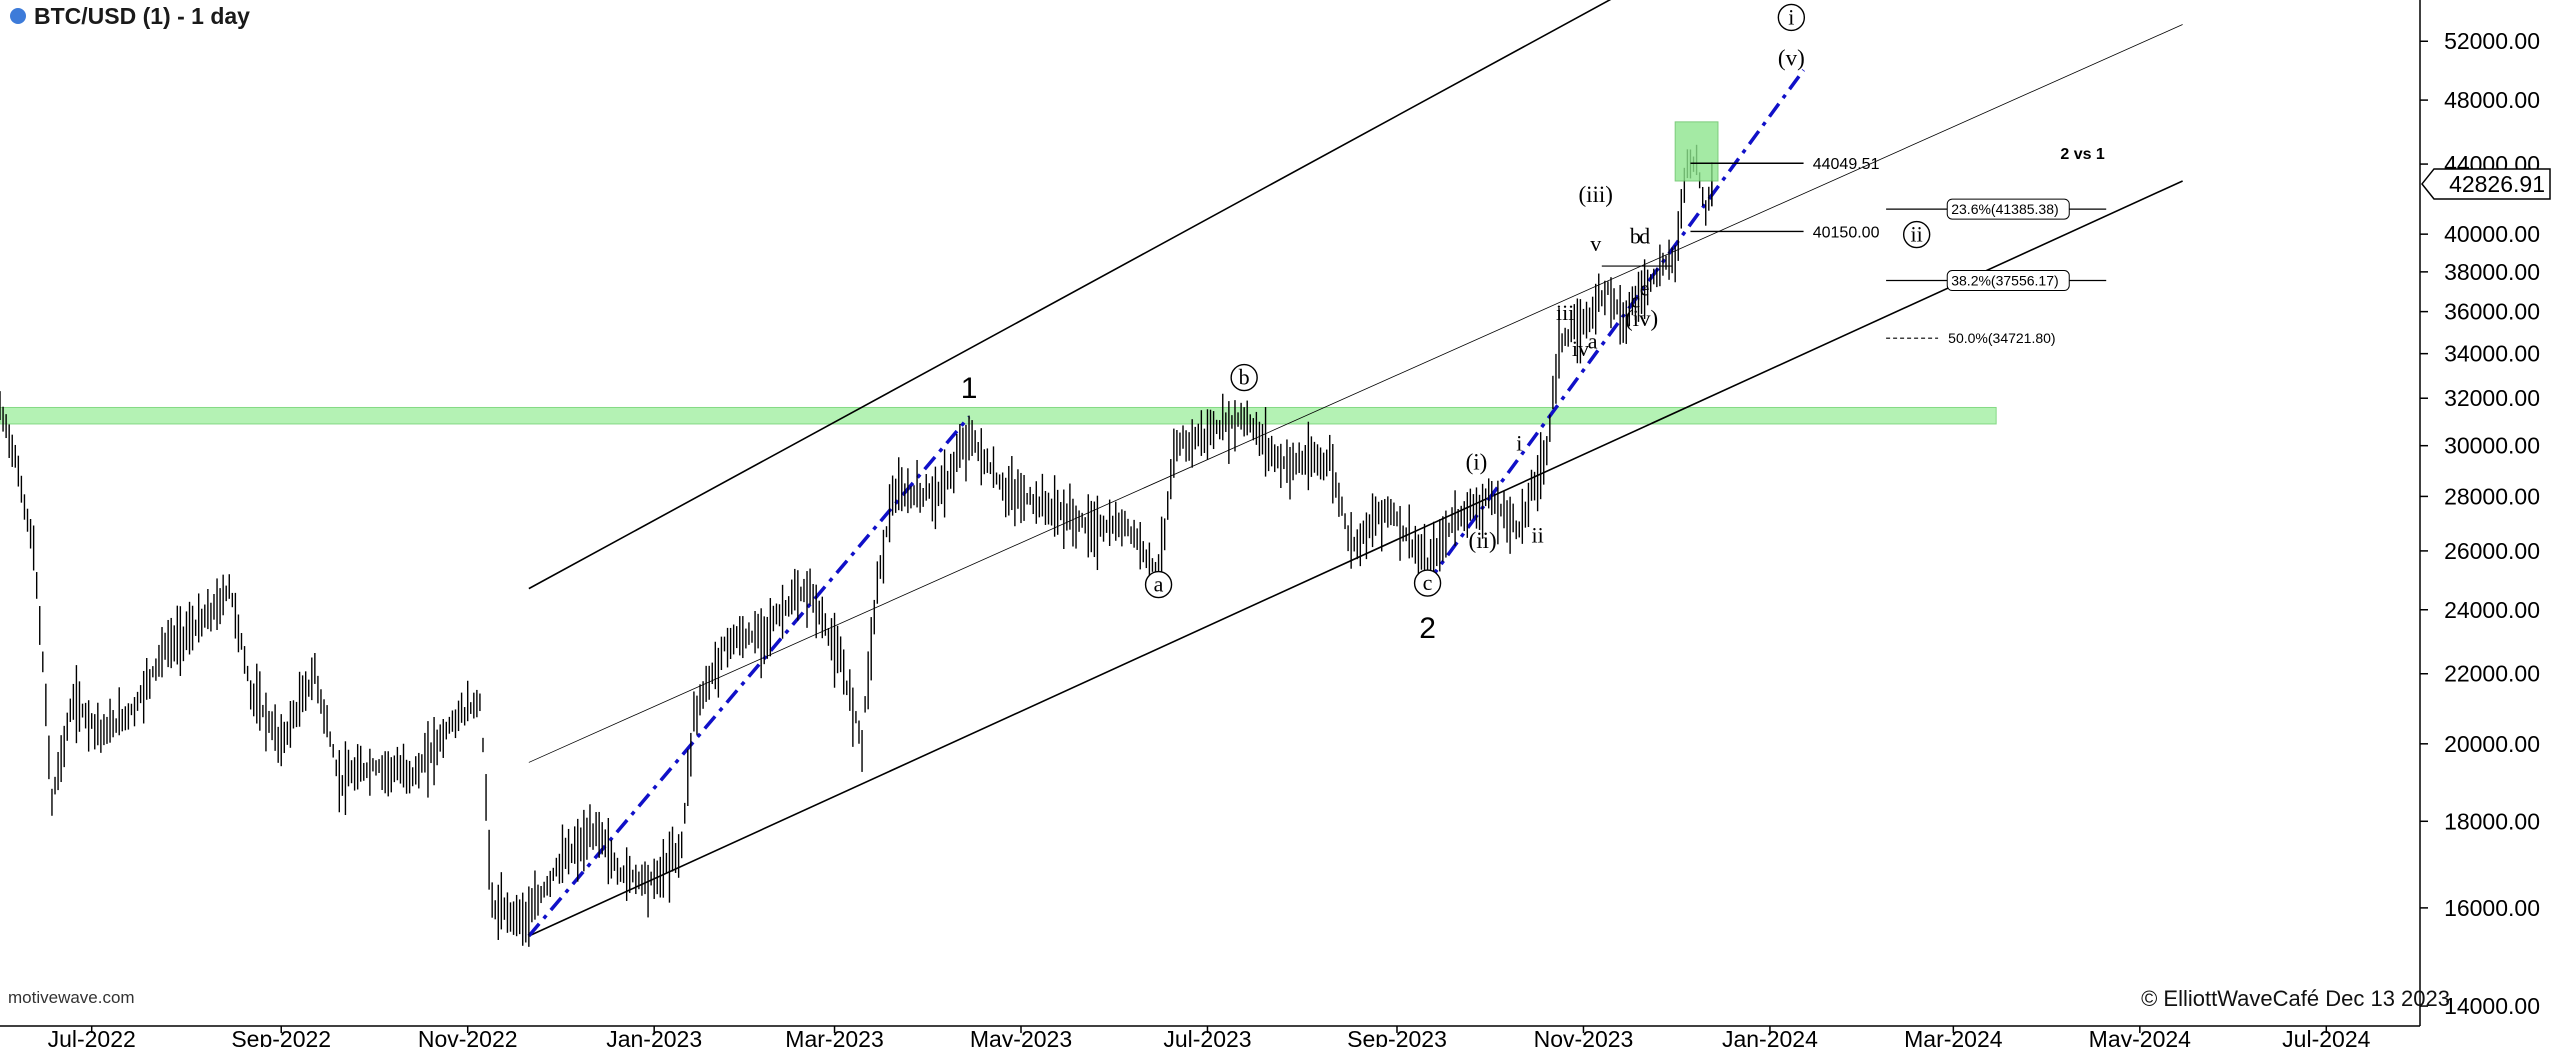  What do you see at coordinates (2492, 398) in the screenshot?
I see `y-tick-label: 32000.00` at bounding box center [2492, 398].